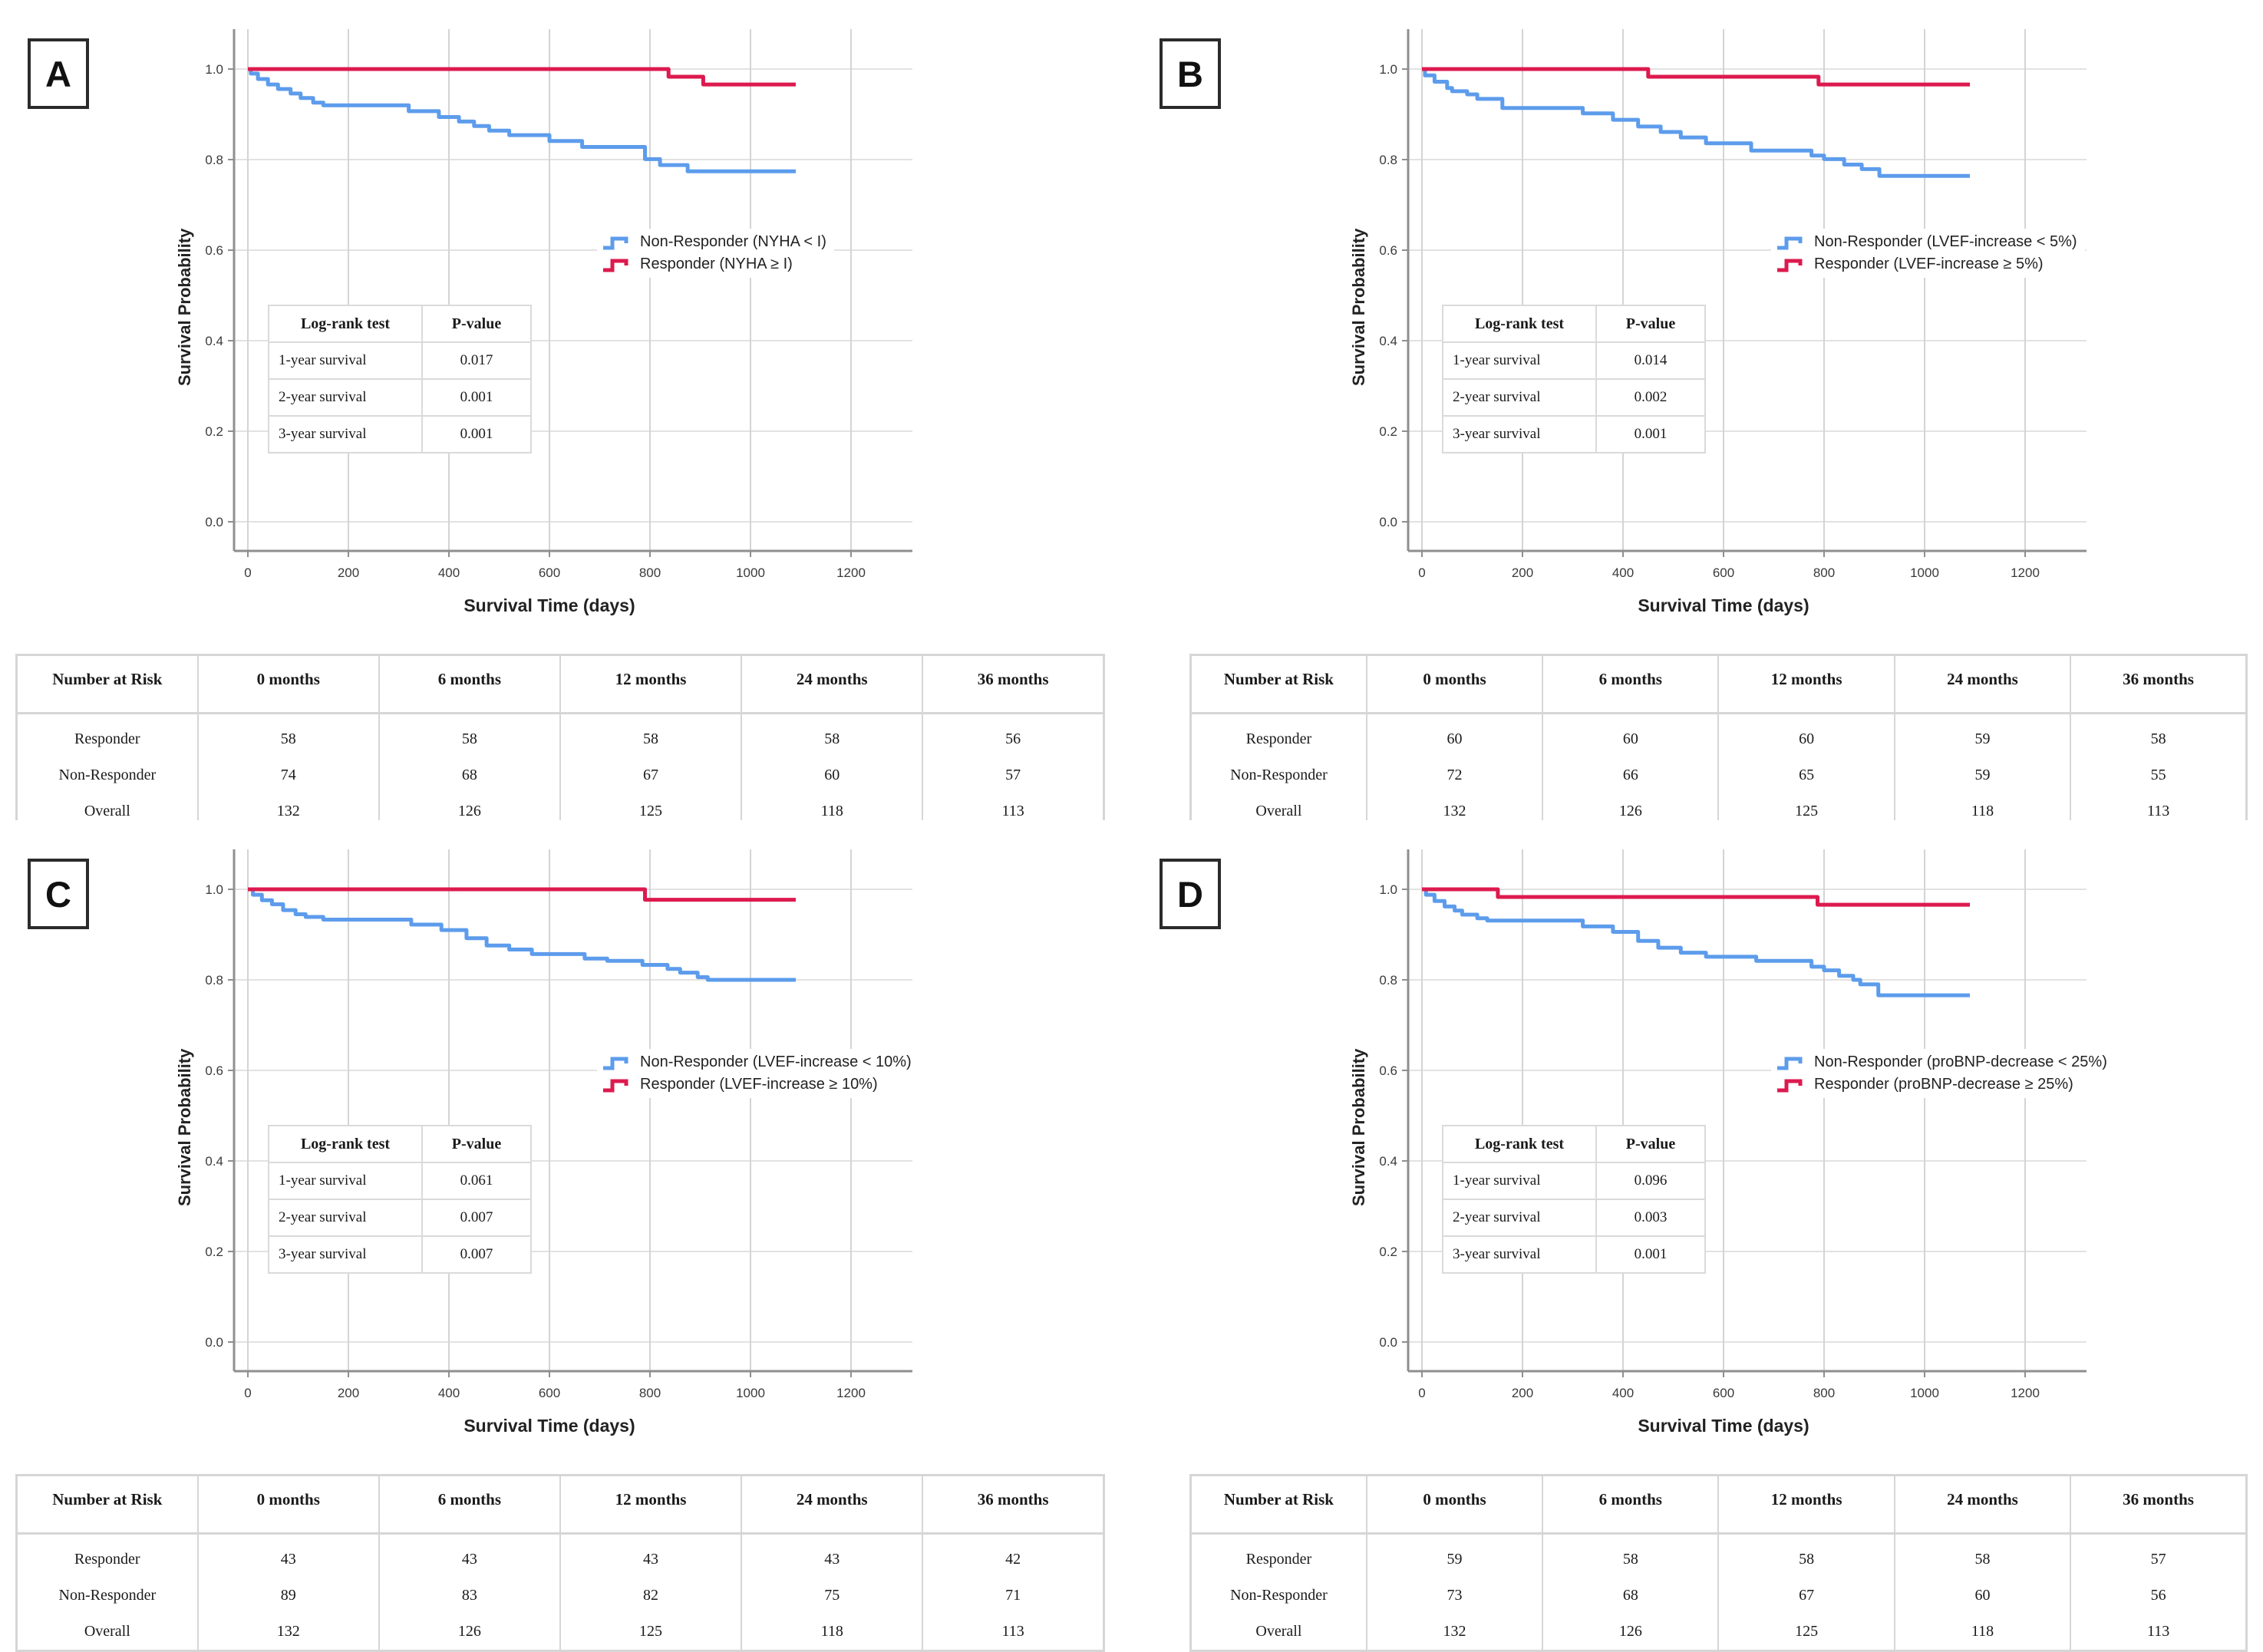  I want to click on table-cell: 68, so click(1631, 1596).